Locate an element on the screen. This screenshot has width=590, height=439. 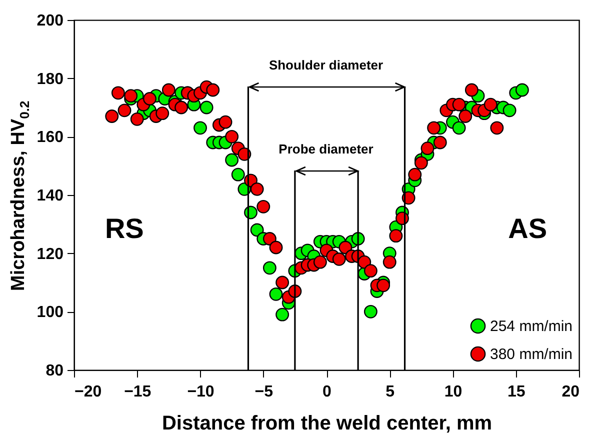
x-tick-label: 0 is located at coordinates (327, 392).